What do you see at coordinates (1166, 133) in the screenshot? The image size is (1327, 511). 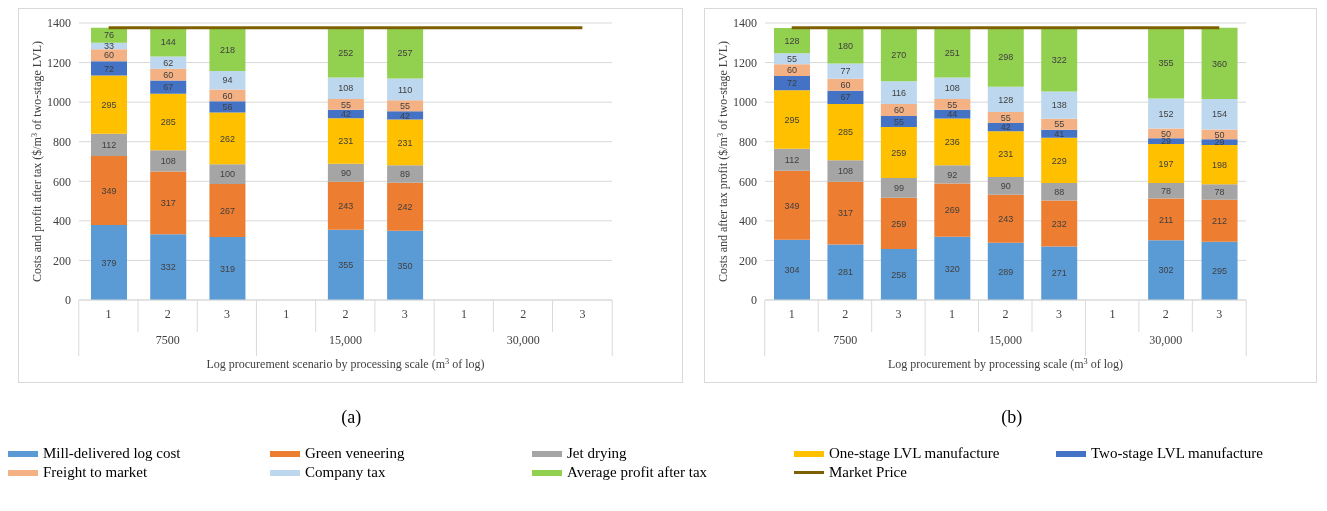 I see `data-label: 50` at bounding box center [1166, 133].